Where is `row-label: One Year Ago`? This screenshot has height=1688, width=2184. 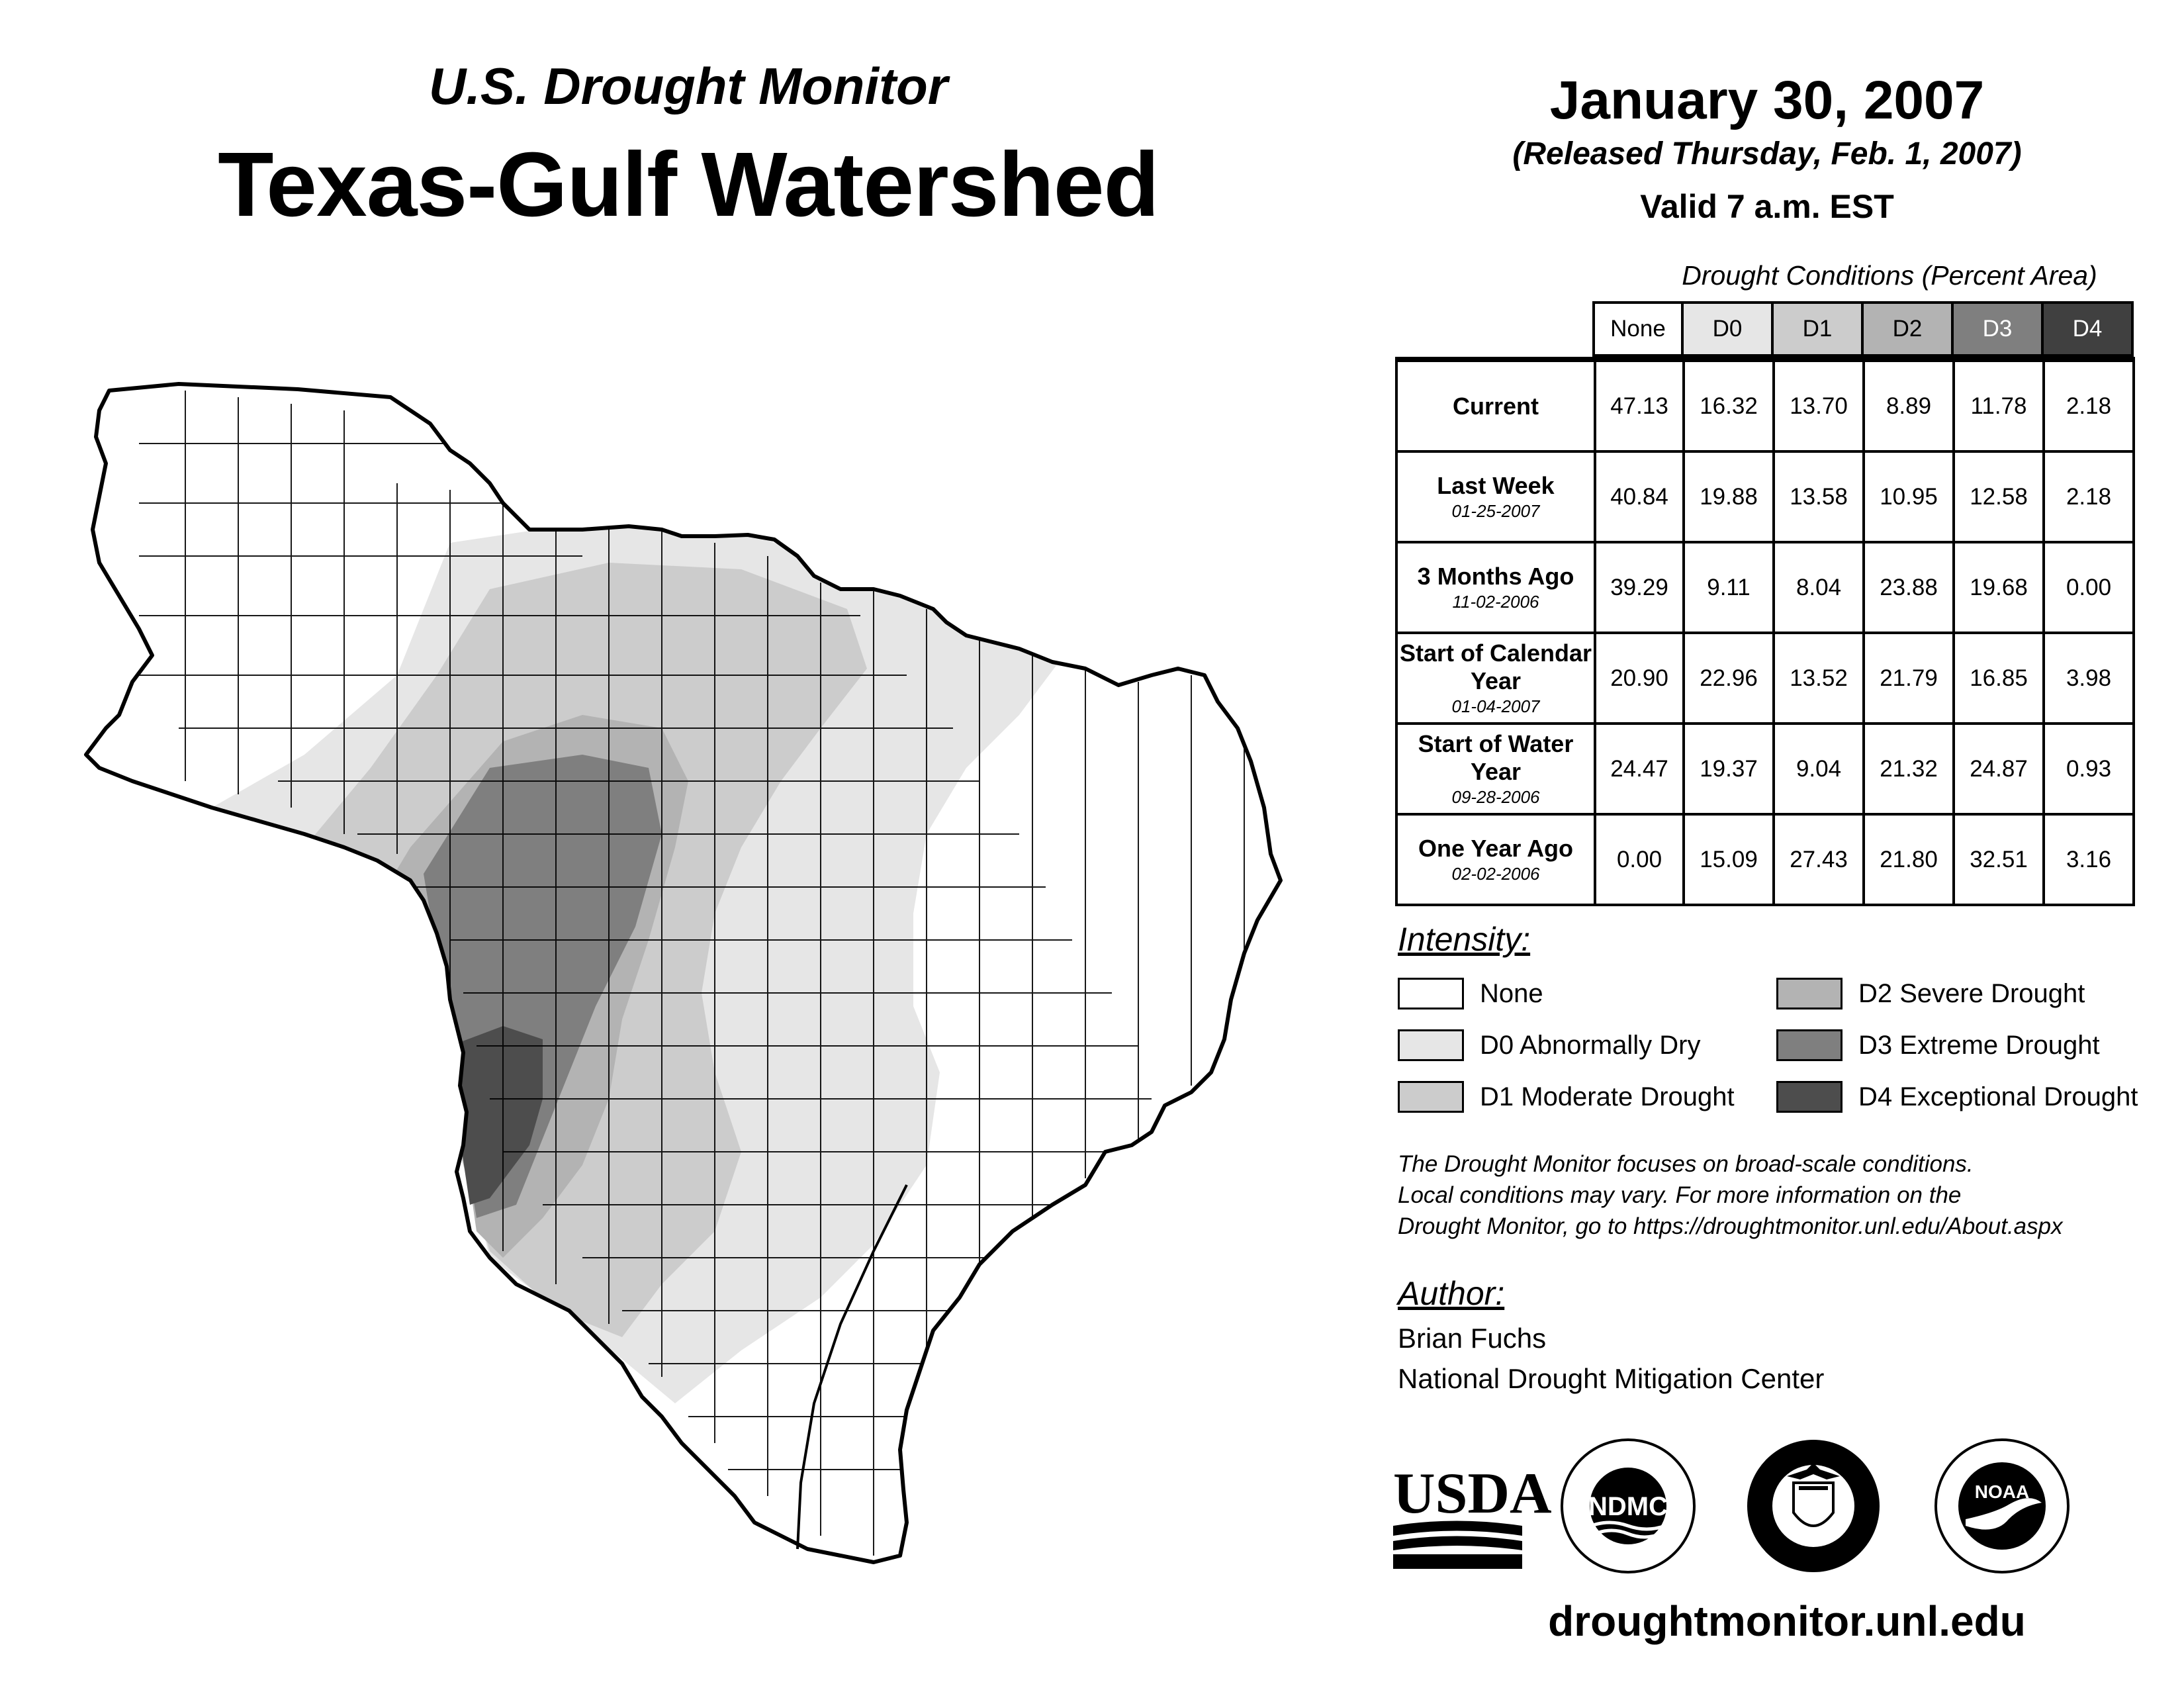 row-label: One Year Ago is located at coordinates (1496, 848).